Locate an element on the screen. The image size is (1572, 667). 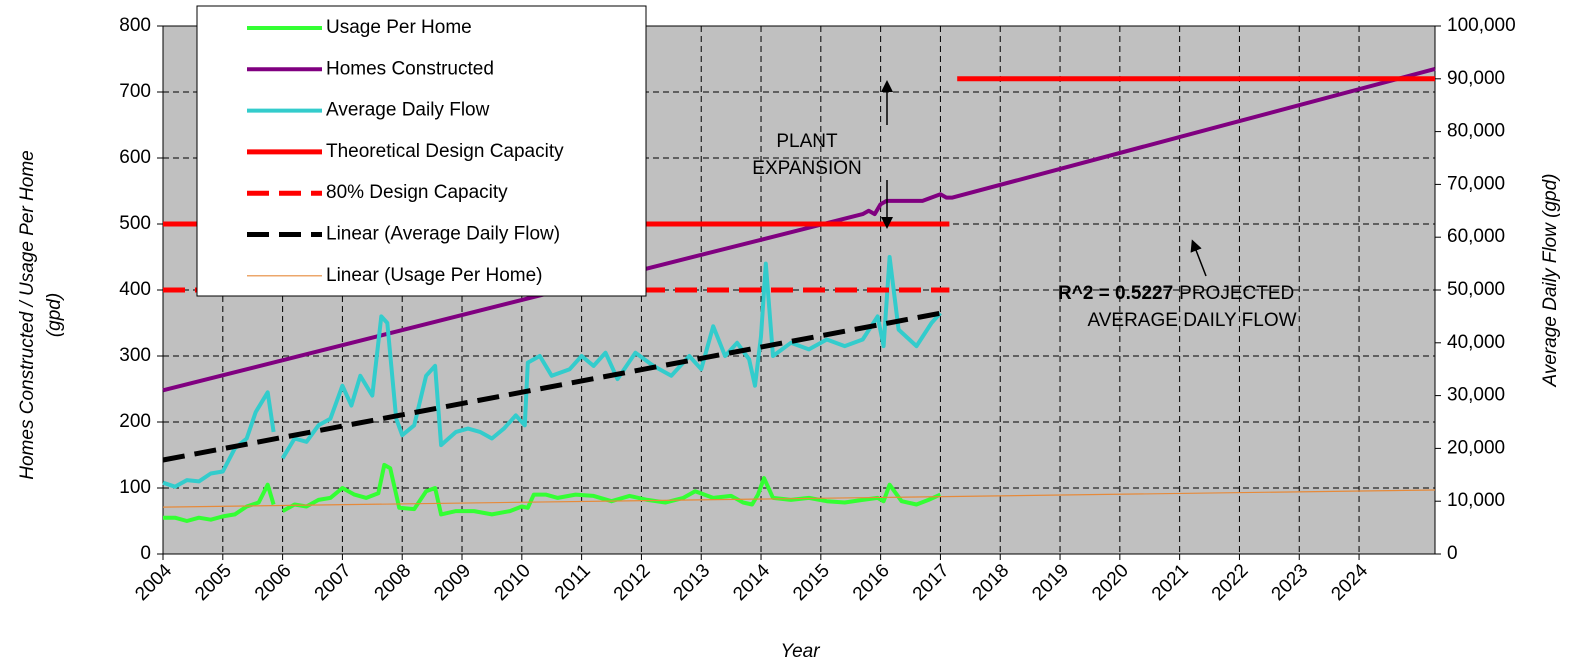
y-axis-title: (gpd) is located at coordinates (54, 315).